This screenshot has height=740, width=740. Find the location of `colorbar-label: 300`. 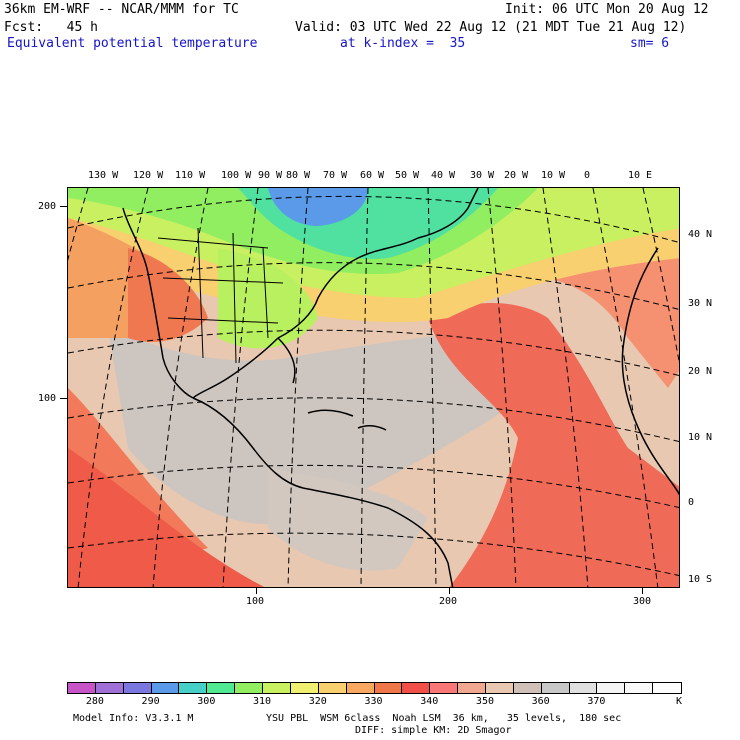

colorbar-label: 300 is located at coordinates (206, 701).